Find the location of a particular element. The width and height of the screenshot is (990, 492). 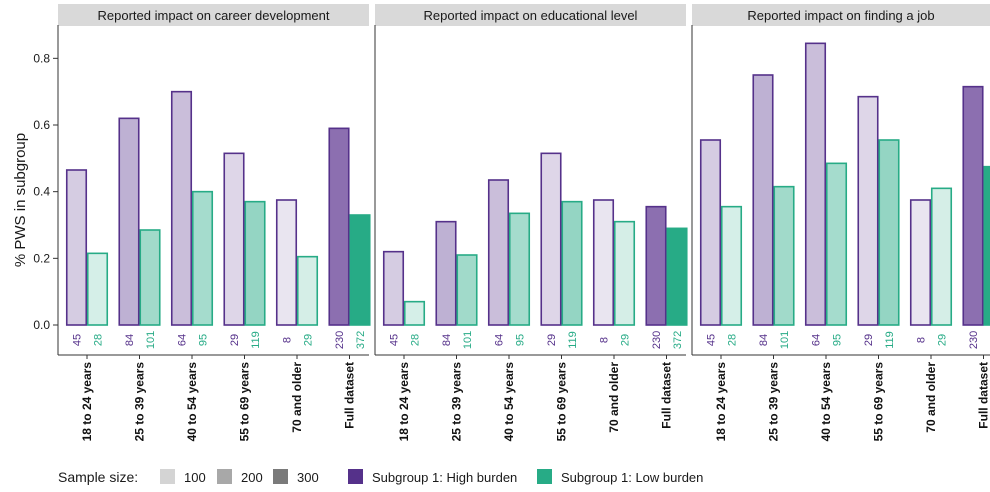

facet-title: Reported impact on career development is located at coordinates (214, 15).